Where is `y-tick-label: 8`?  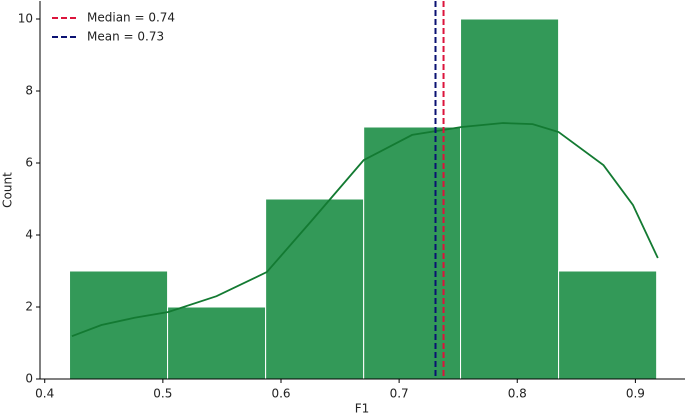 y-tick-label: 8 is located at coordinates (29, 91).